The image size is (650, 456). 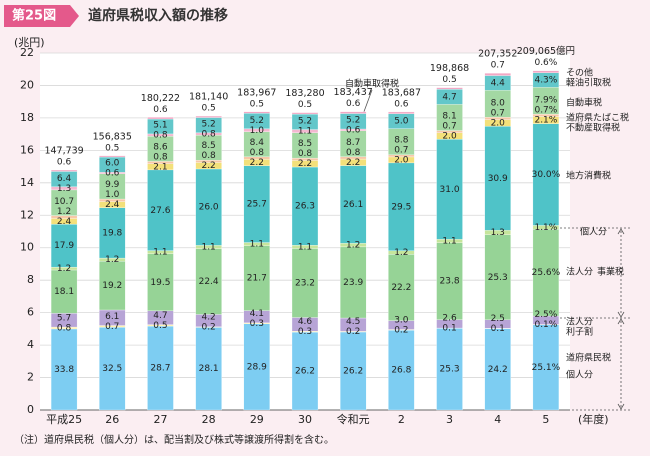 What do you see at coordinates (64, 163) in the screenshot?
I see `segment-label: 0.6` at bounding box center [64, 163].